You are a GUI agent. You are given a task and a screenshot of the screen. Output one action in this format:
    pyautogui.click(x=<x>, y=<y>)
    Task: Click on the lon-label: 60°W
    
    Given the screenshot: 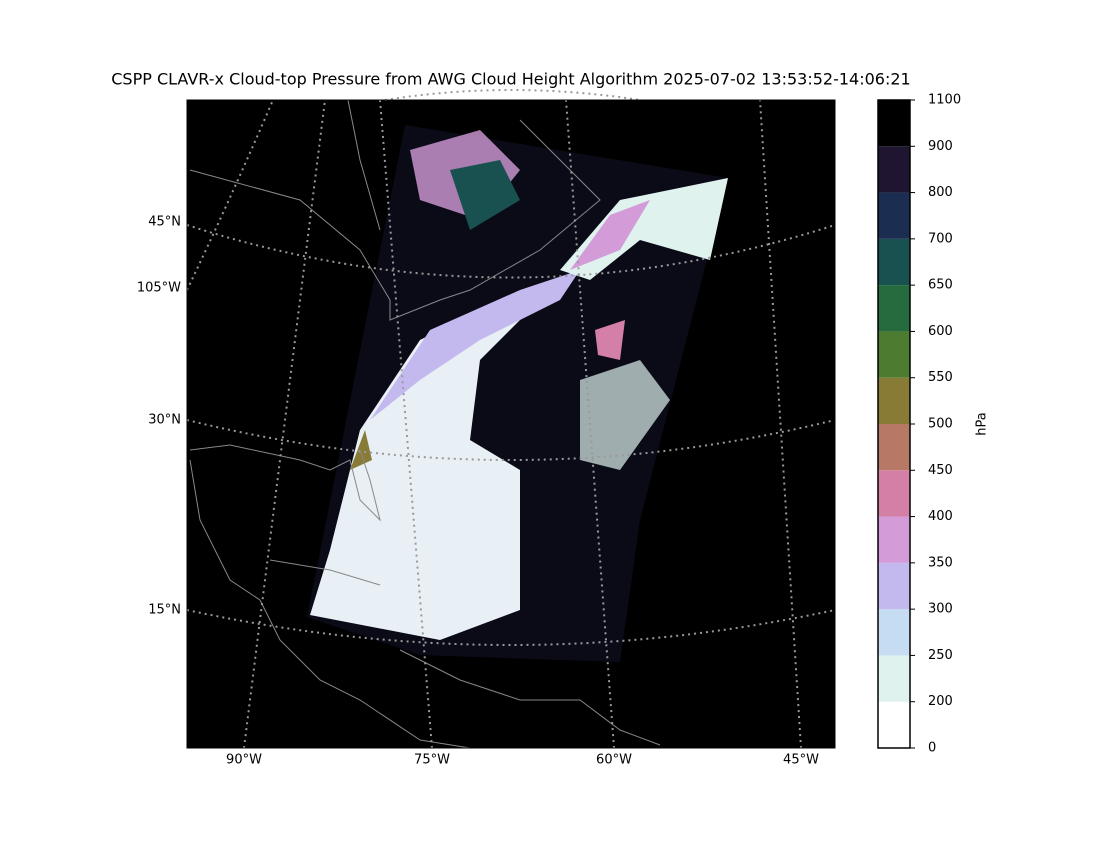 What is the action you would take?
    pyautogui.click(x=614, y=760)
    